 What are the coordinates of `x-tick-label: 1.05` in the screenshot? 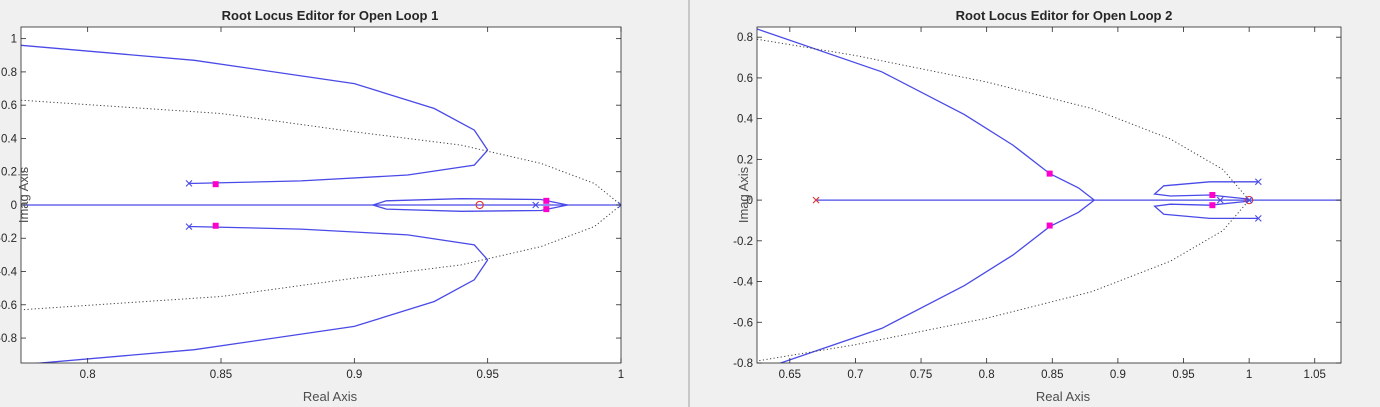 It's located at (1315, 375).